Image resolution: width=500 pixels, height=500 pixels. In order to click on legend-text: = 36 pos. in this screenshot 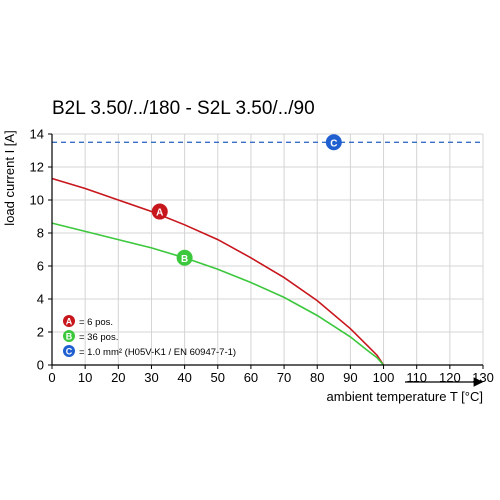, I will do `click(98, 337)`.